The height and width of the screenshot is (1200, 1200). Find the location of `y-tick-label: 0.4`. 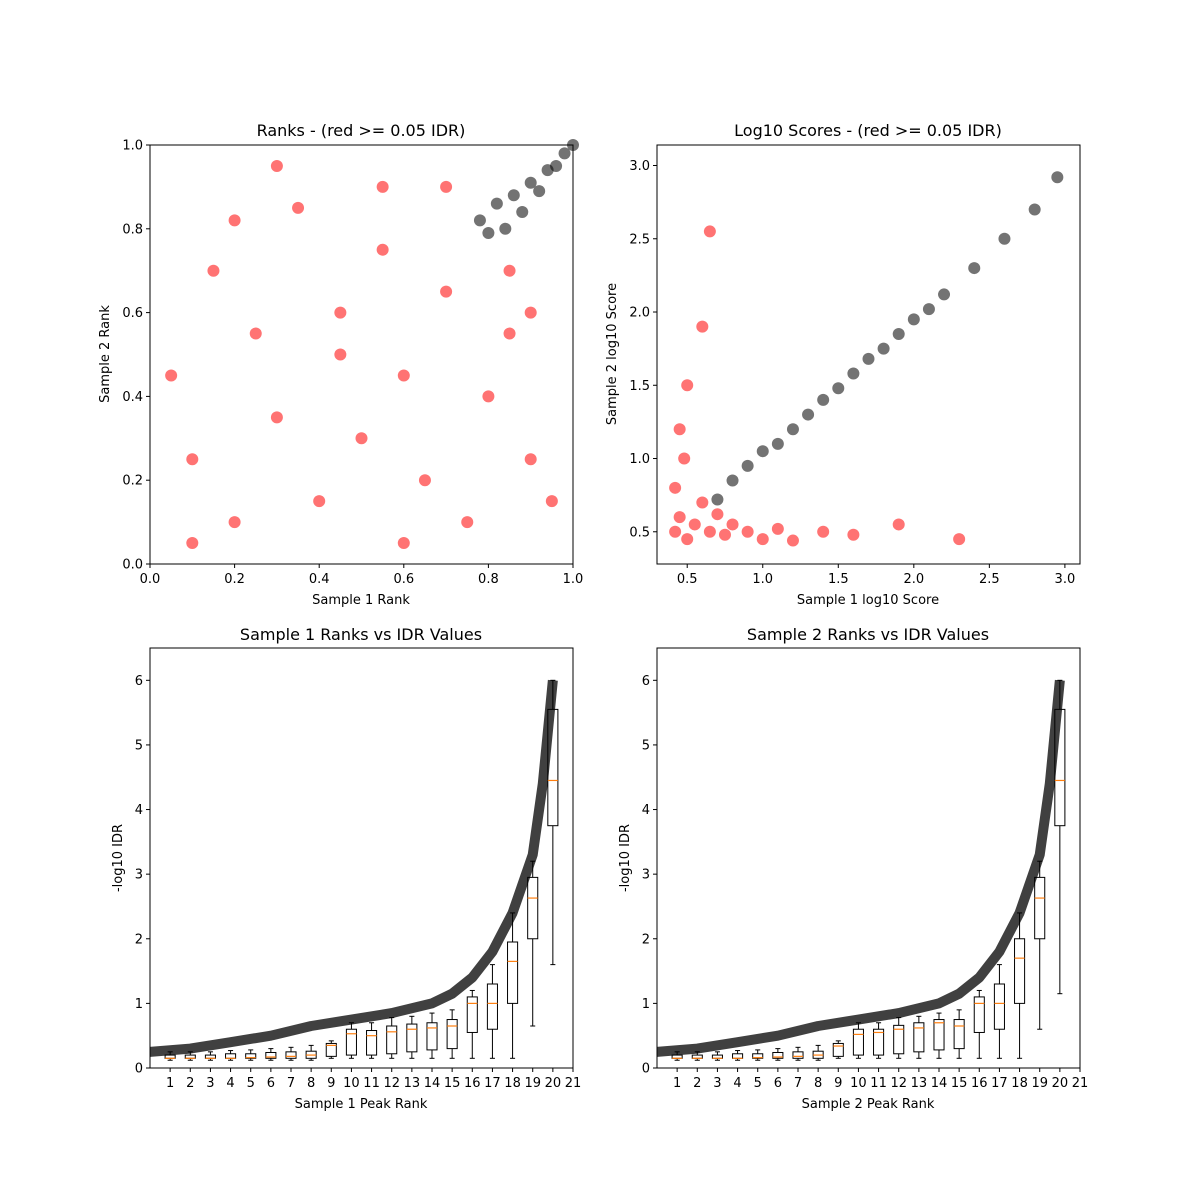

y-tick-label: 0.4 is located at coordinates (132, 397).